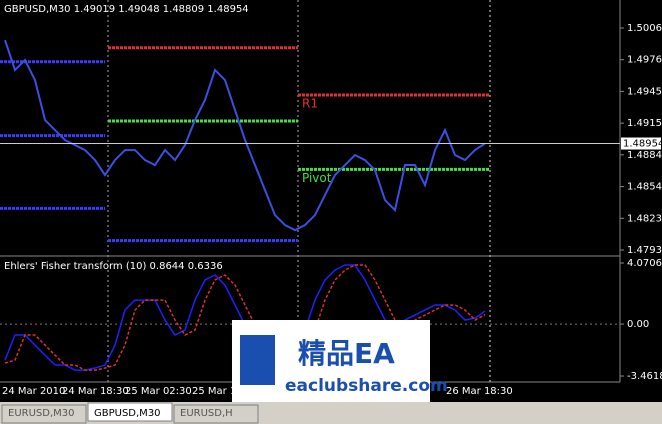 The width and height of the screenshot is (662, 424). Describe the element at coordinates (644, 91) in the screenshot. I see `y-tick-label: 1.49455` at that location.